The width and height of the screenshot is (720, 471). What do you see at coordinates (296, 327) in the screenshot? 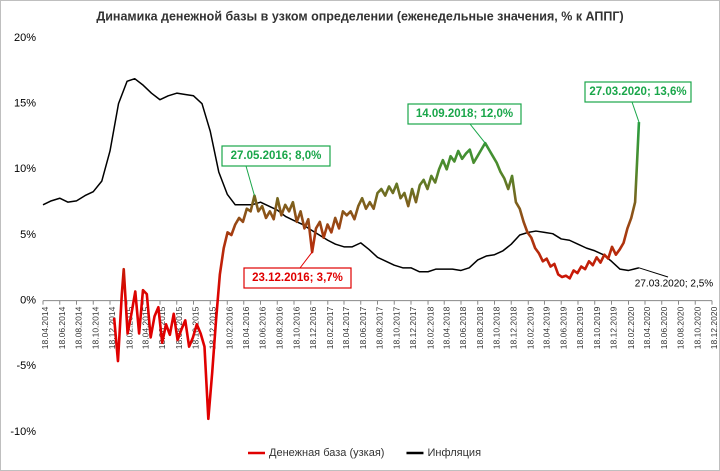
I see `x-tick-label: 18.10.2016` at bounding box center [296, 327].